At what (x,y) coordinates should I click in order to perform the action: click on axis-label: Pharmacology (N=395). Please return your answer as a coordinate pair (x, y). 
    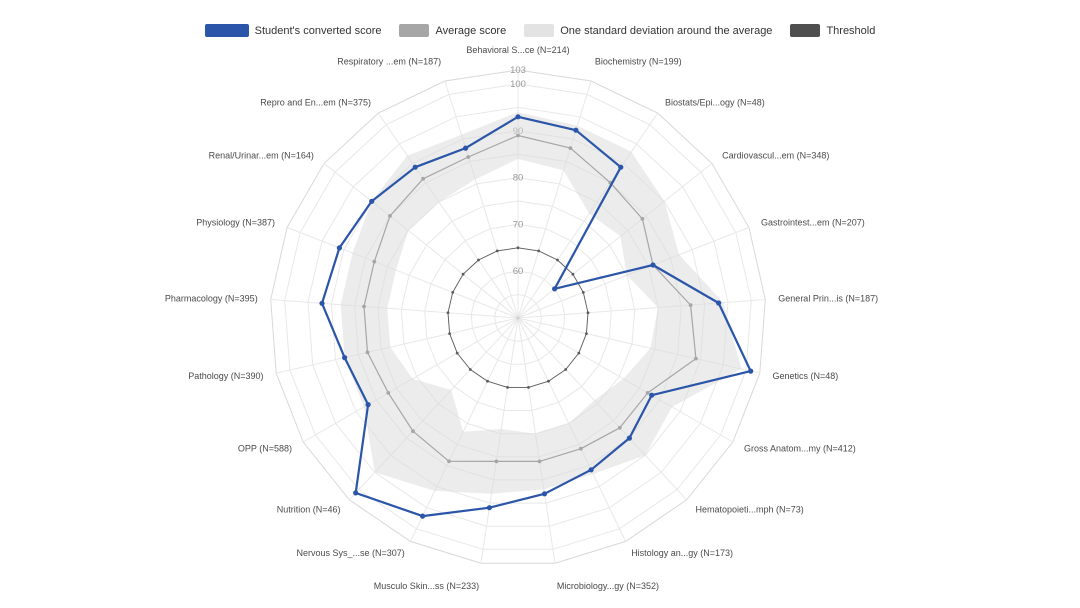
    Looking at the image, I should click on (211, 299).